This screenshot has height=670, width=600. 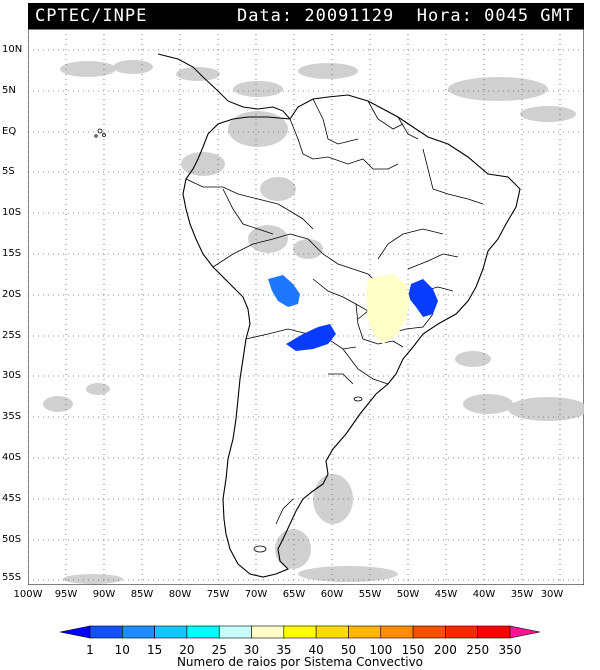 What do you see at coordinates (405, 16) in the screenshot?
I see `datetime-label: Data: 20091129 Hora: 0045 GMT` at bounding box center [405, 16].